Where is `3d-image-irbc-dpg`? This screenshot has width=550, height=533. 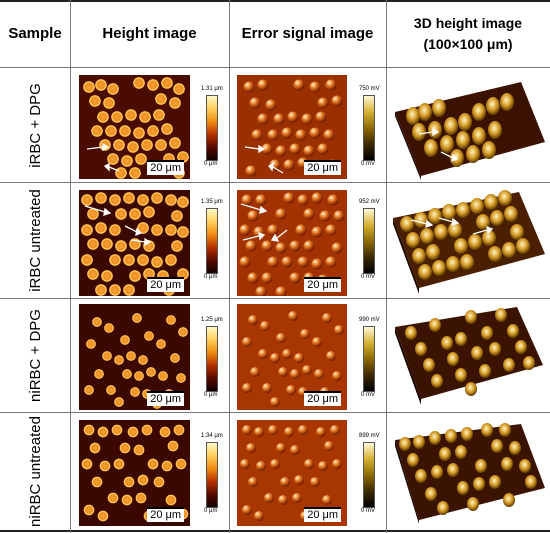 3d-image-irbc-dpg is located at coordinates (469, 126).